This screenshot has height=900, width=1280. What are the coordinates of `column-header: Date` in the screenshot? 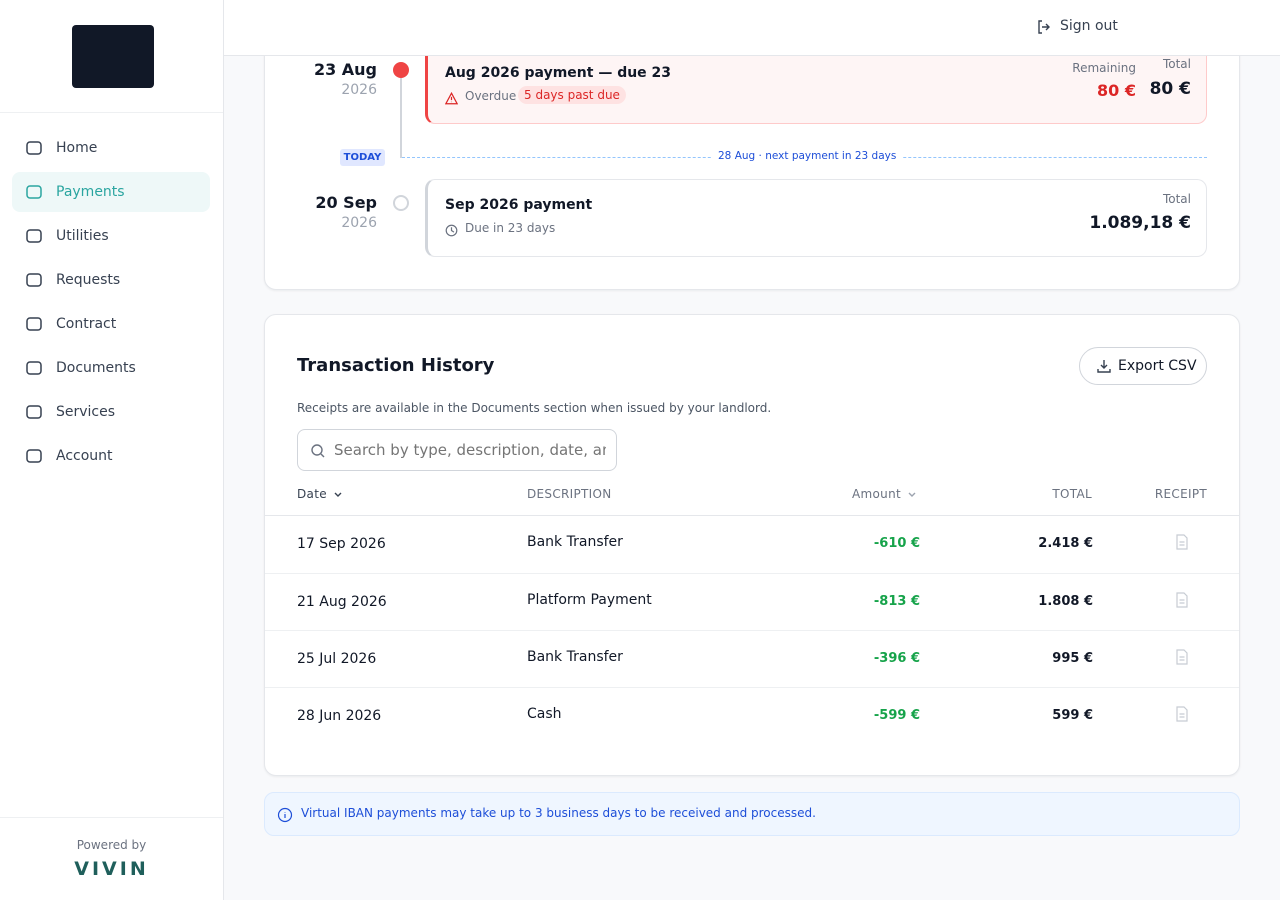 It's located at (320, 494).